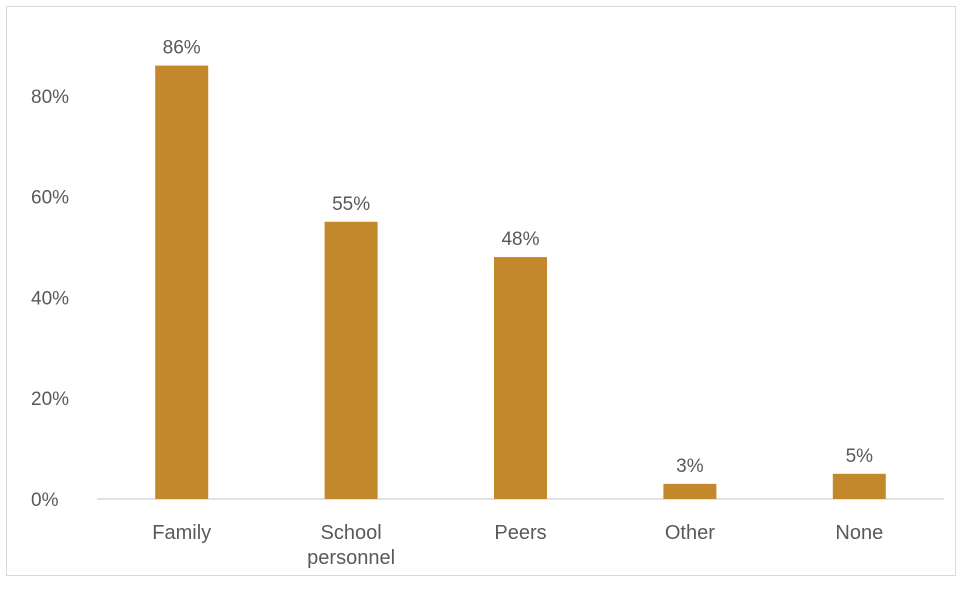 The width and height of the screenshot is (964, 591). What do you see at coordinates (520, 239) in the screenshot?
I see `data-label: 48%` at bounding box center [520, 239].